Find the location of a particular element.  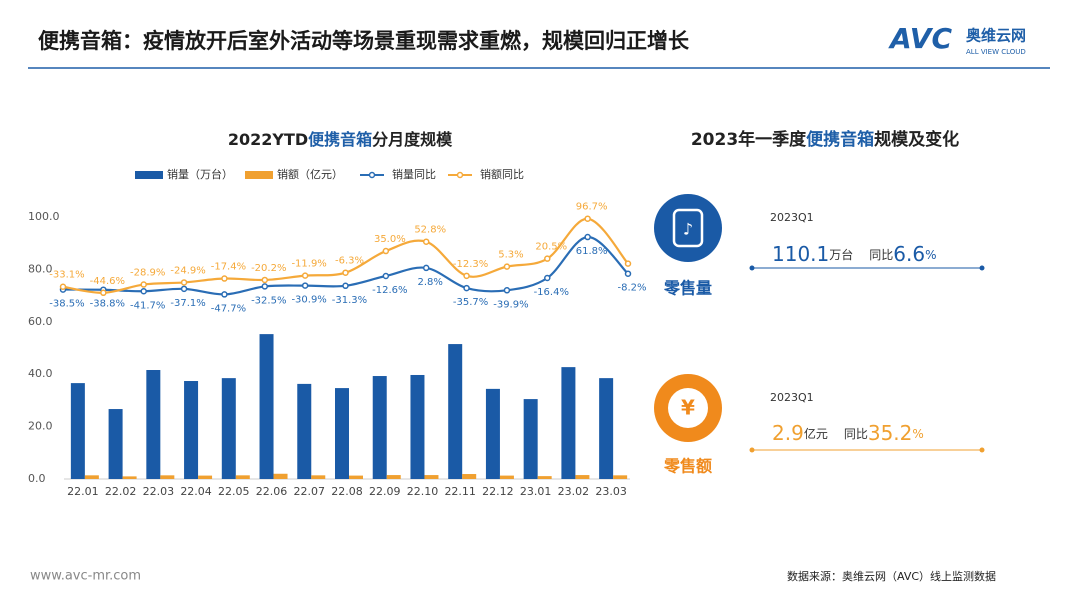

data-label: -30.9% is located at coordinates (308, 300).